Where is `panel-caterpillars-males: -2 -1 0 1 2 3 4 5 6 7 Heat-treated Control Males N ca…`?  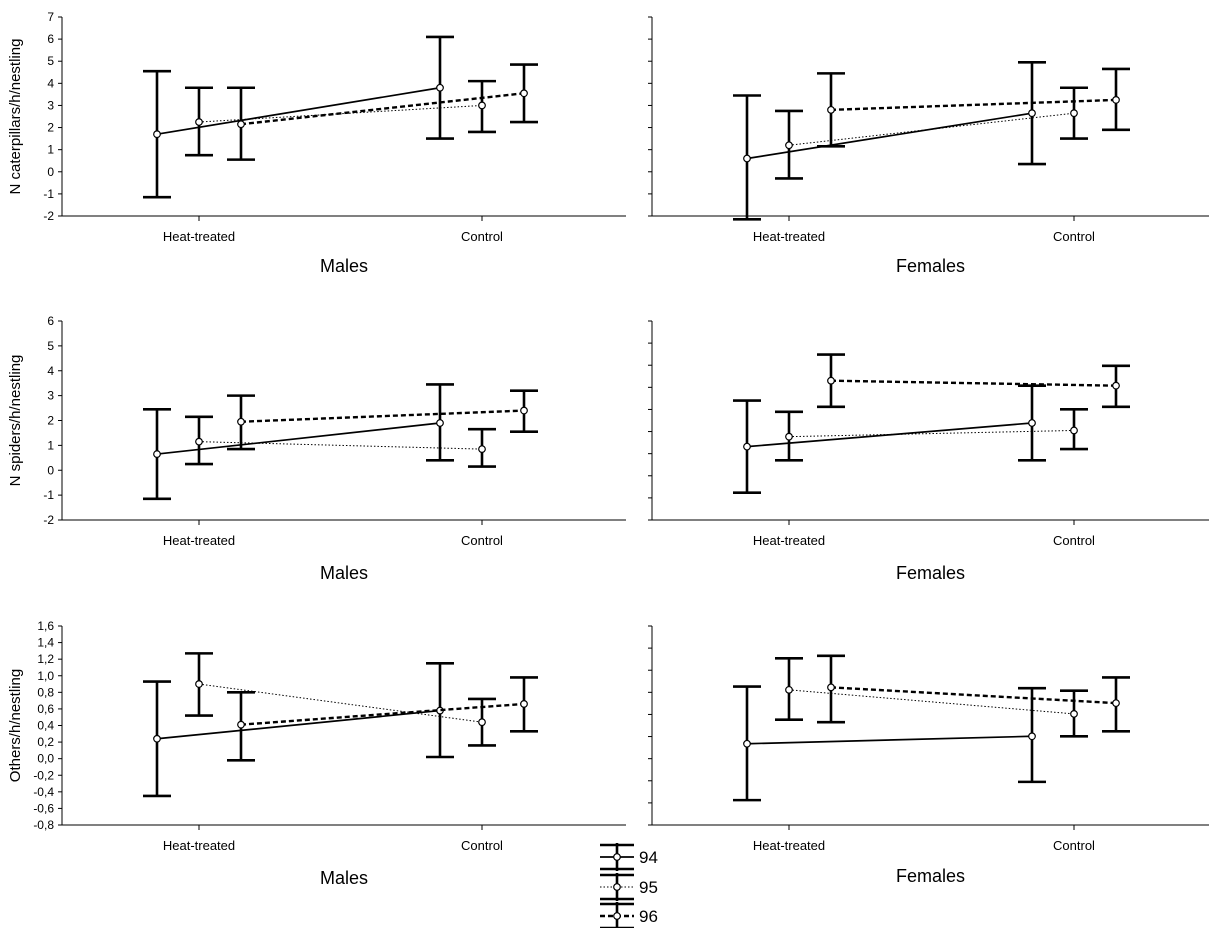 panel-caterpillars-males: -2 -1 0 1 2 3 4 5 6 7 Heat-treated Control Males N ca… is located at coordinates (316, 143).